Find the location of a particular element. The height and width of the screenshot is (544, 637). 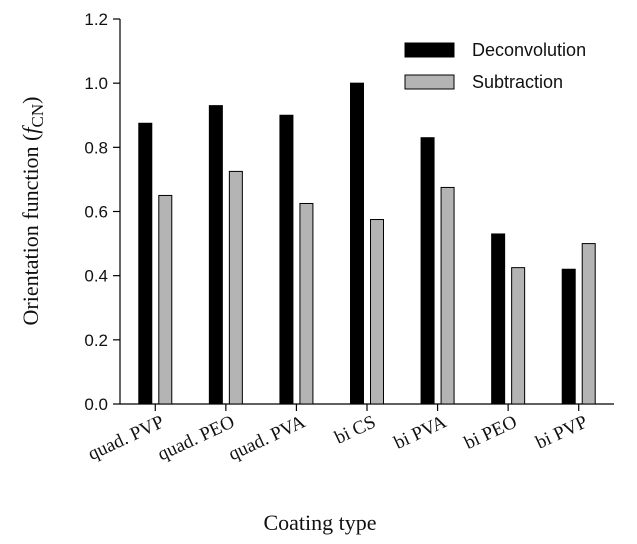

y-axis-title-main: Orientation function ( is located at coordinates (30, 230).